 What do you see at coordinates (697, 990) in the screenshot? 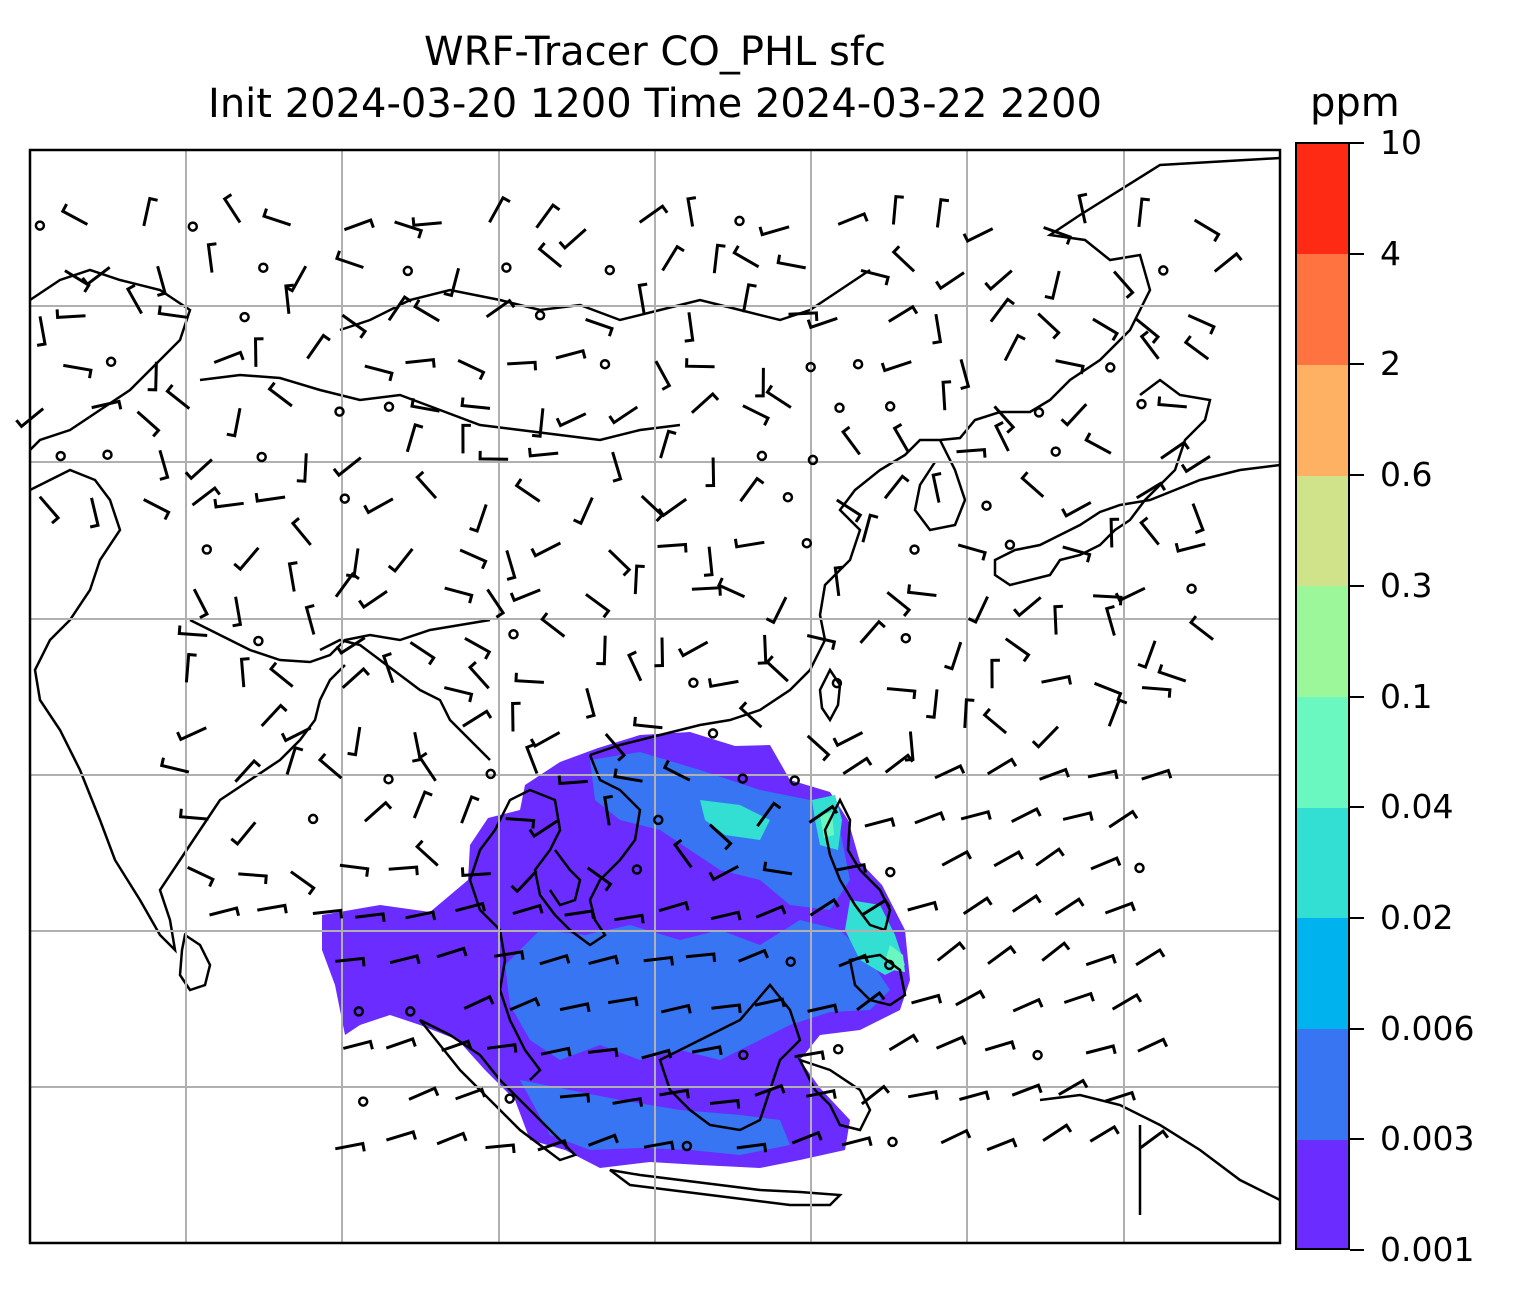
I see `plume-mid` at bounding box center [697, 990].